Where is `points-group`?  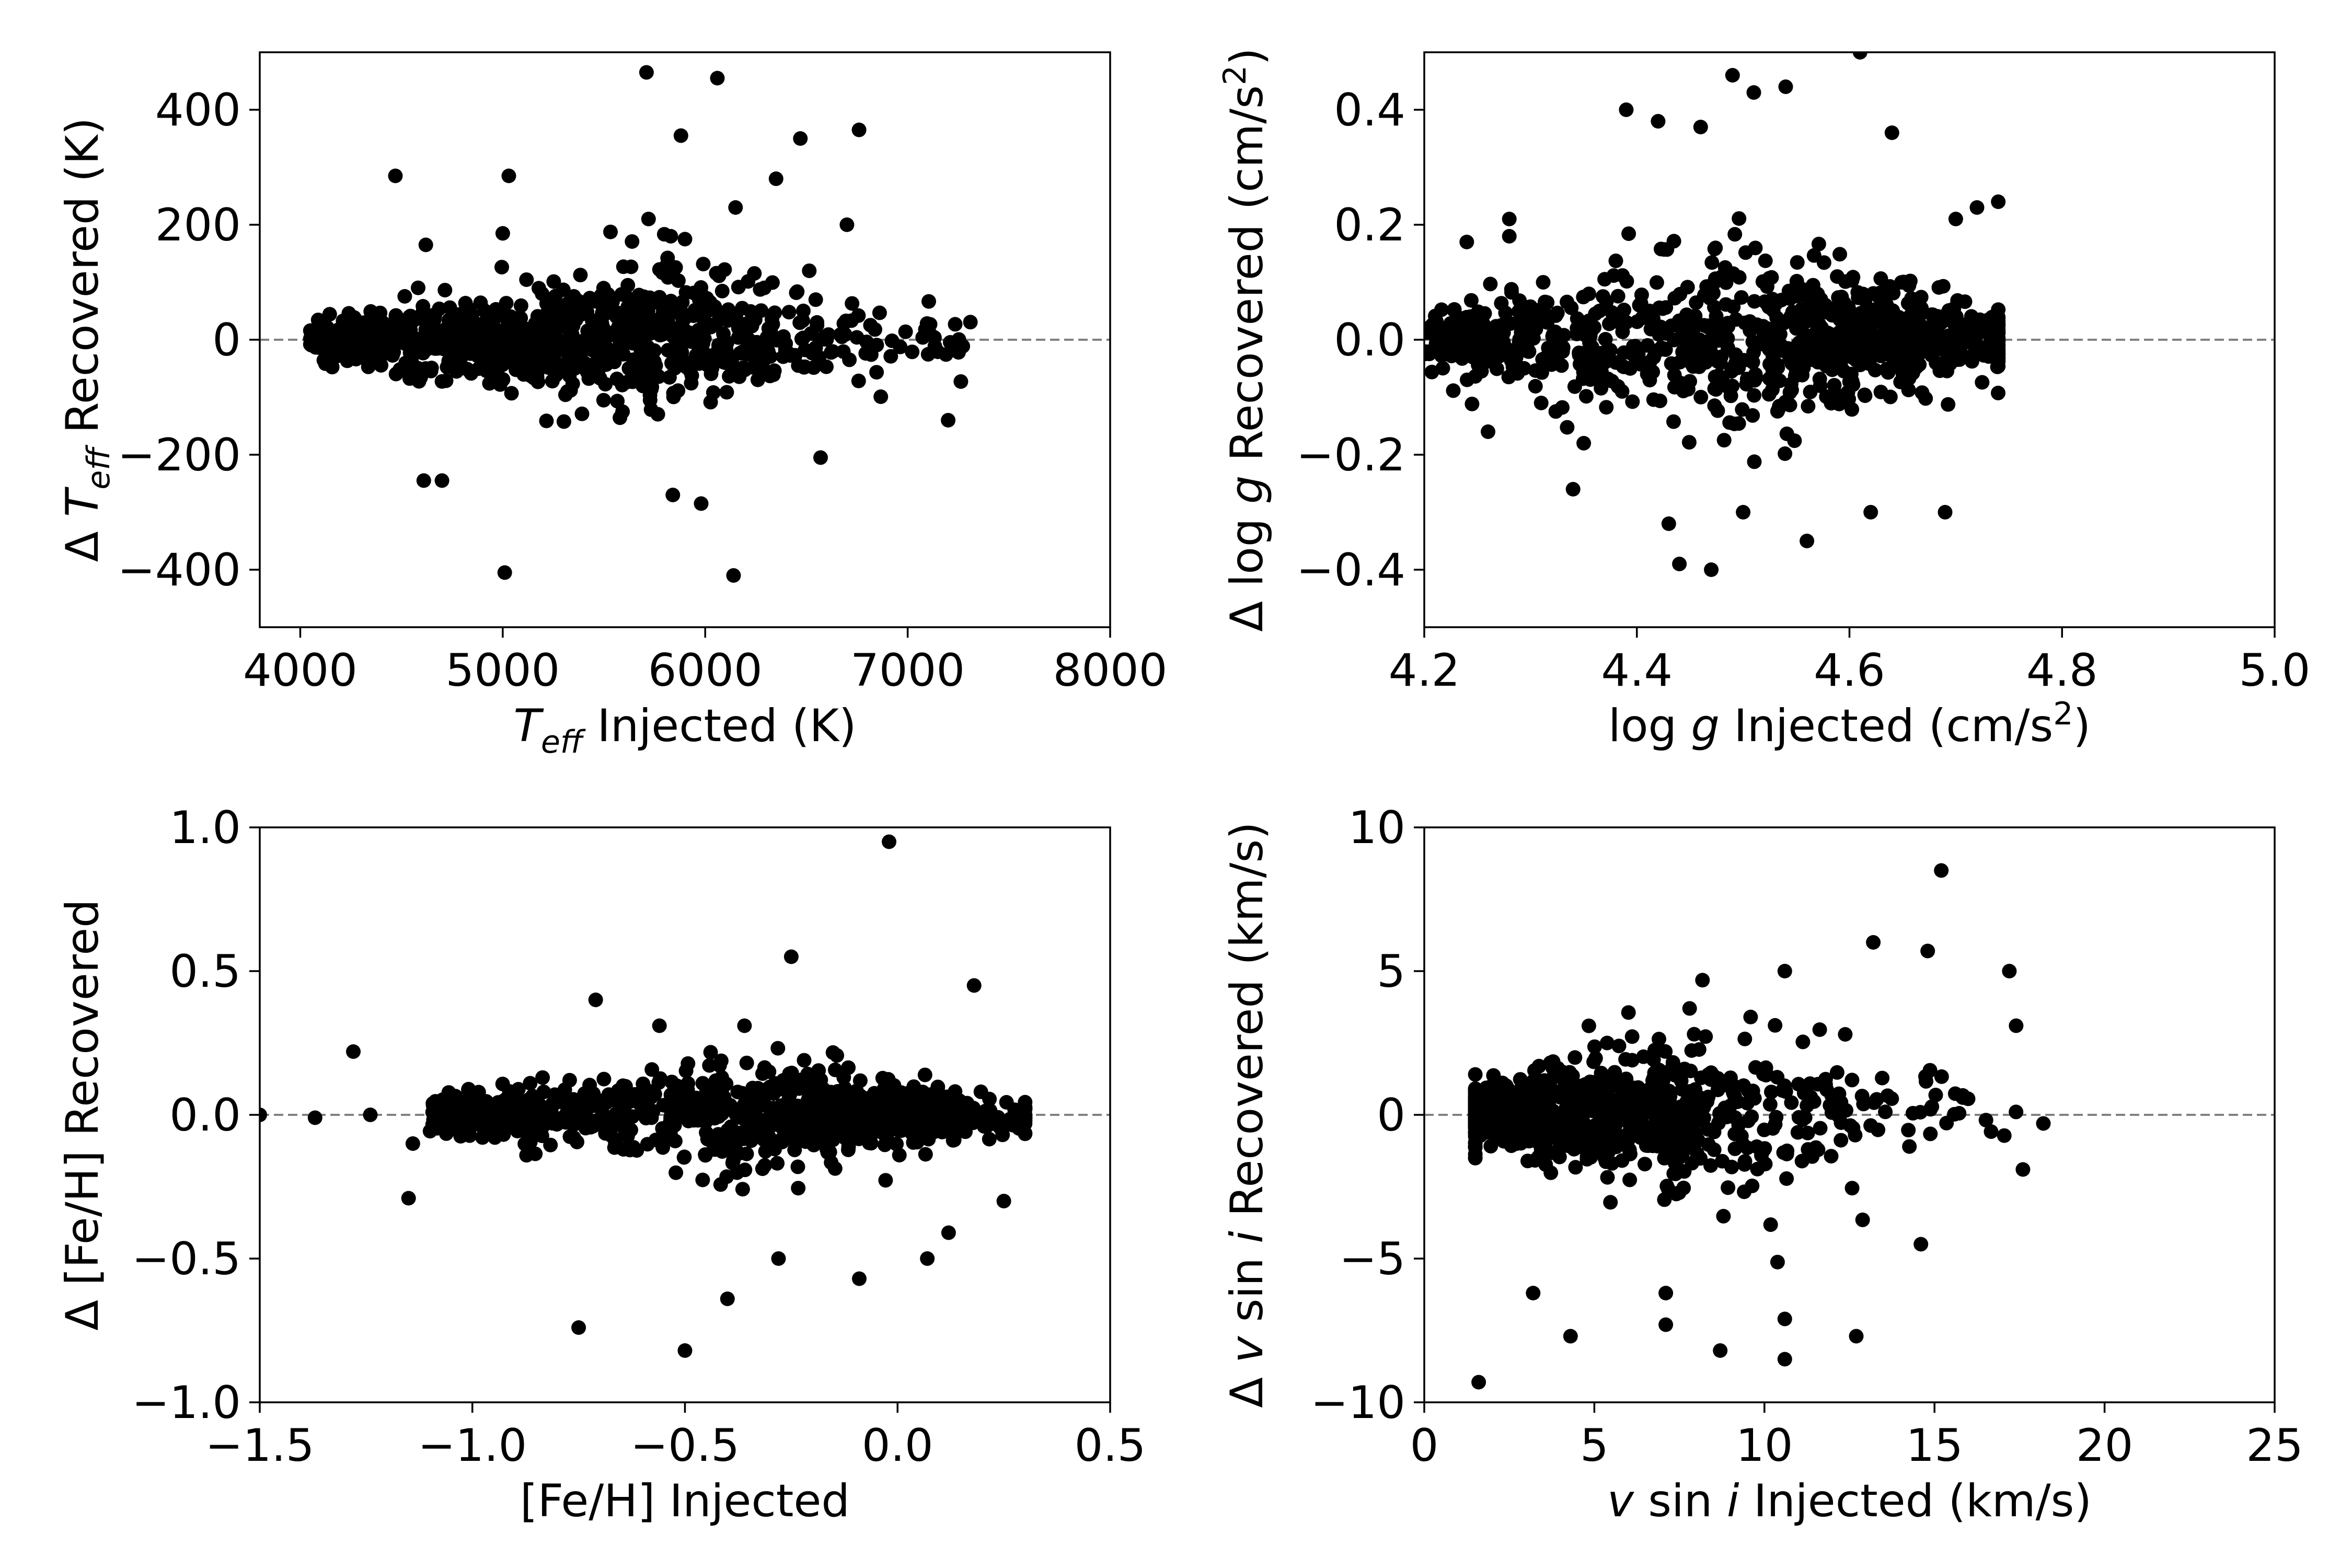
points-group is located at coordinates (1715, 314).